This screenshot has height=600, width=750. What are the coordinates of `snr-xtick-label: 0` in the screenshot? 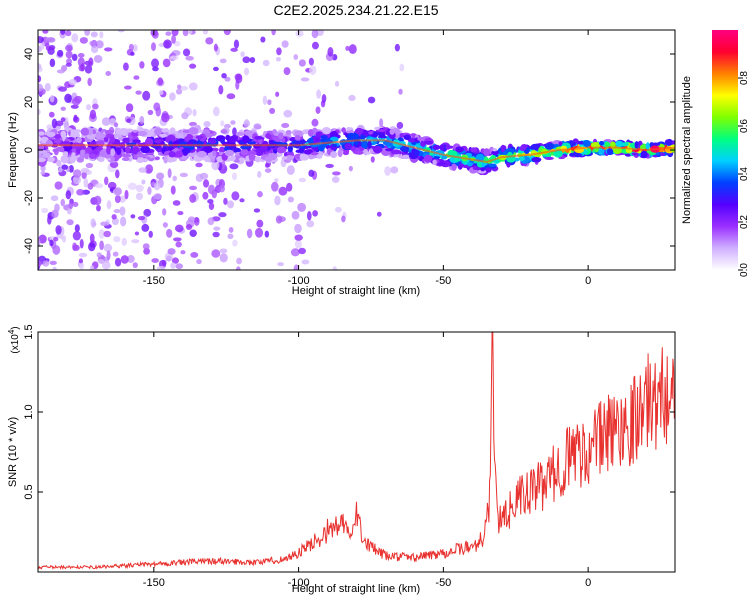 It's located at (588, 583).